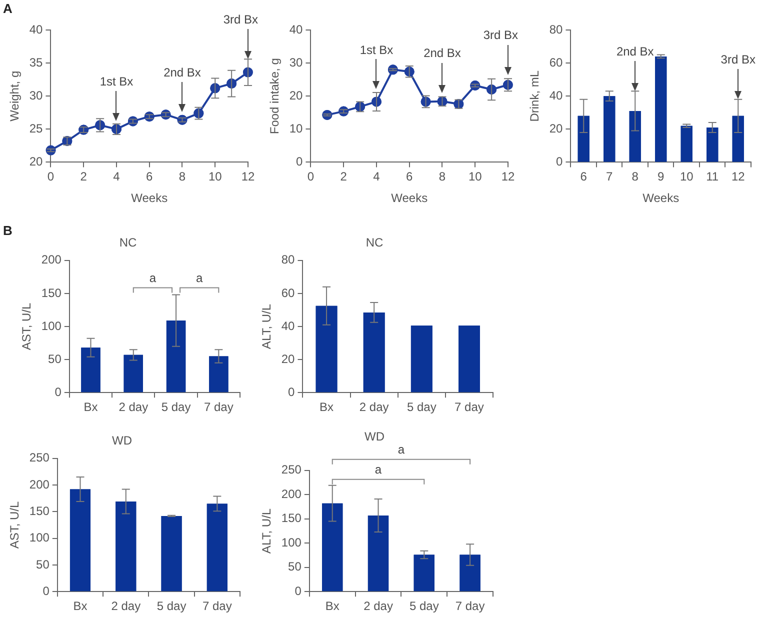  What do you see at coordinates (36, 62) in the screenshot?
I see `y-tick-label: 35` at bounding box center [36, 62].